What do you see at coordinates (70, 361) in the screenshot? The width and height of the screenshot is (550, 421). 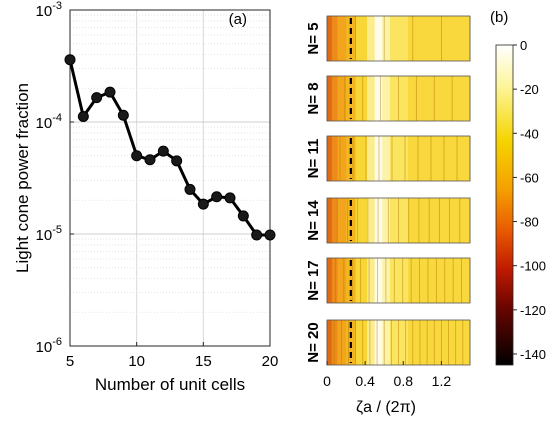 I see `x-tick-label: 5` at bounding box center [70, 361].